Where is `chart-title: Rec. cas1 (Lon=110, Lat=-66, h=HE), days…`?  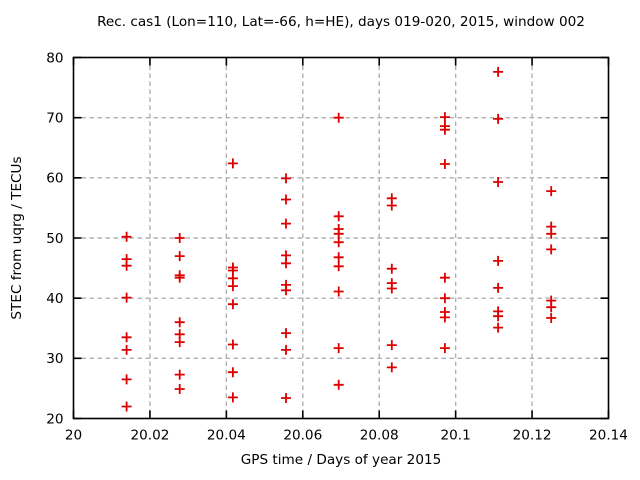
chart-title: Rec. cas1 (Lon=110, Lat=-66, h=HE), days… is located at coordinates (341, 22).